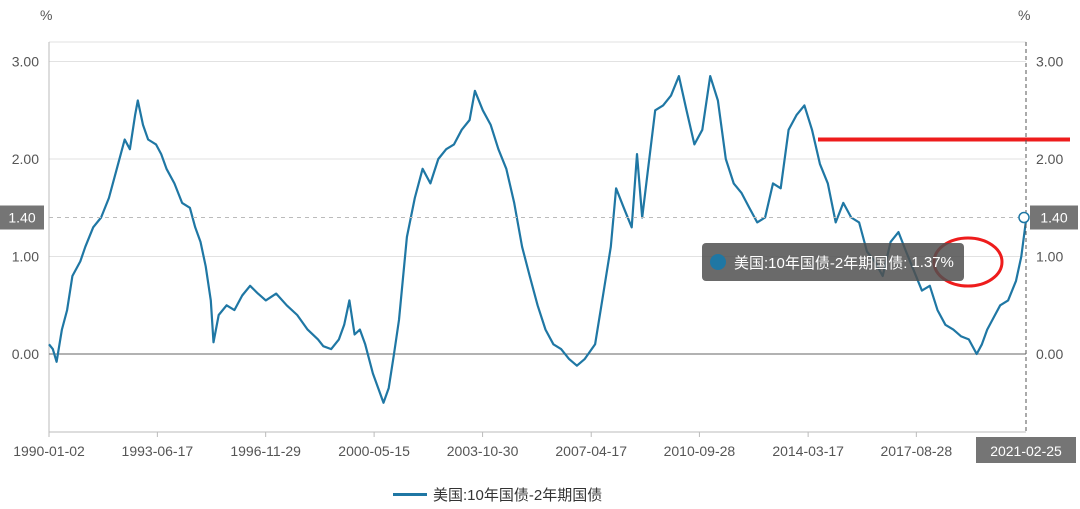  Describe the element at coordinates (25, 354) in the screenshot. I see `y-tick-label-left: 0.00` at that location.